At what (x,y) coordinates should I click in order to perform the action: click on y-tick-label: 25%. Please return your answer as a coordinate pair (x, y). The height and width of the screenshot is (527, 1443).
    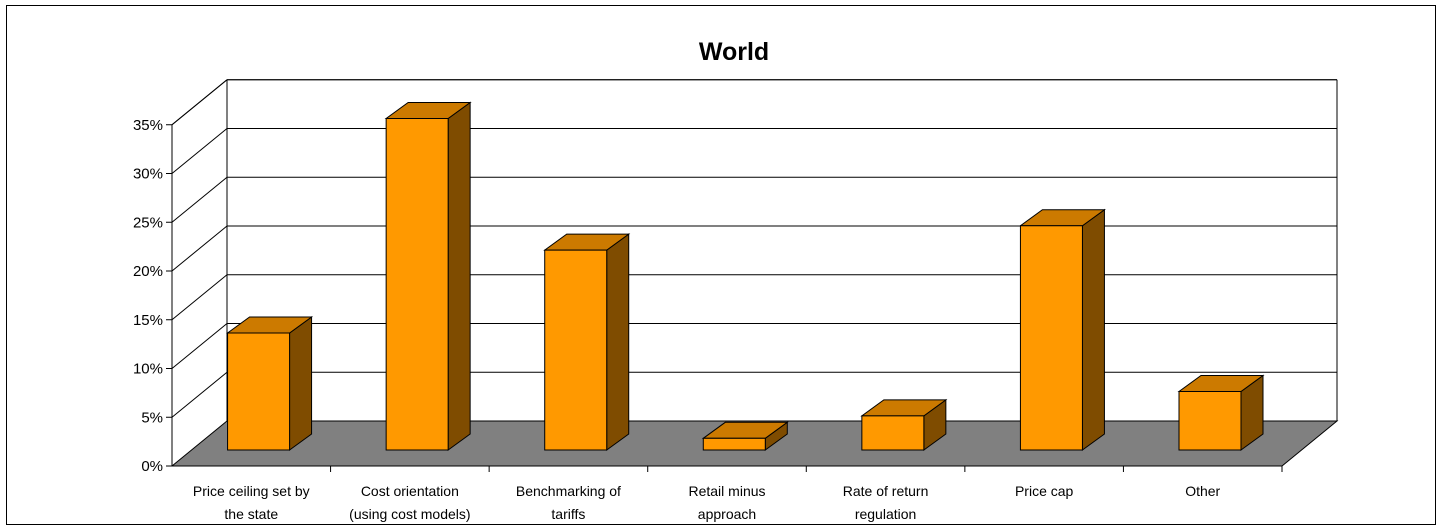
    Looking at the image, I should click on (148, 222).